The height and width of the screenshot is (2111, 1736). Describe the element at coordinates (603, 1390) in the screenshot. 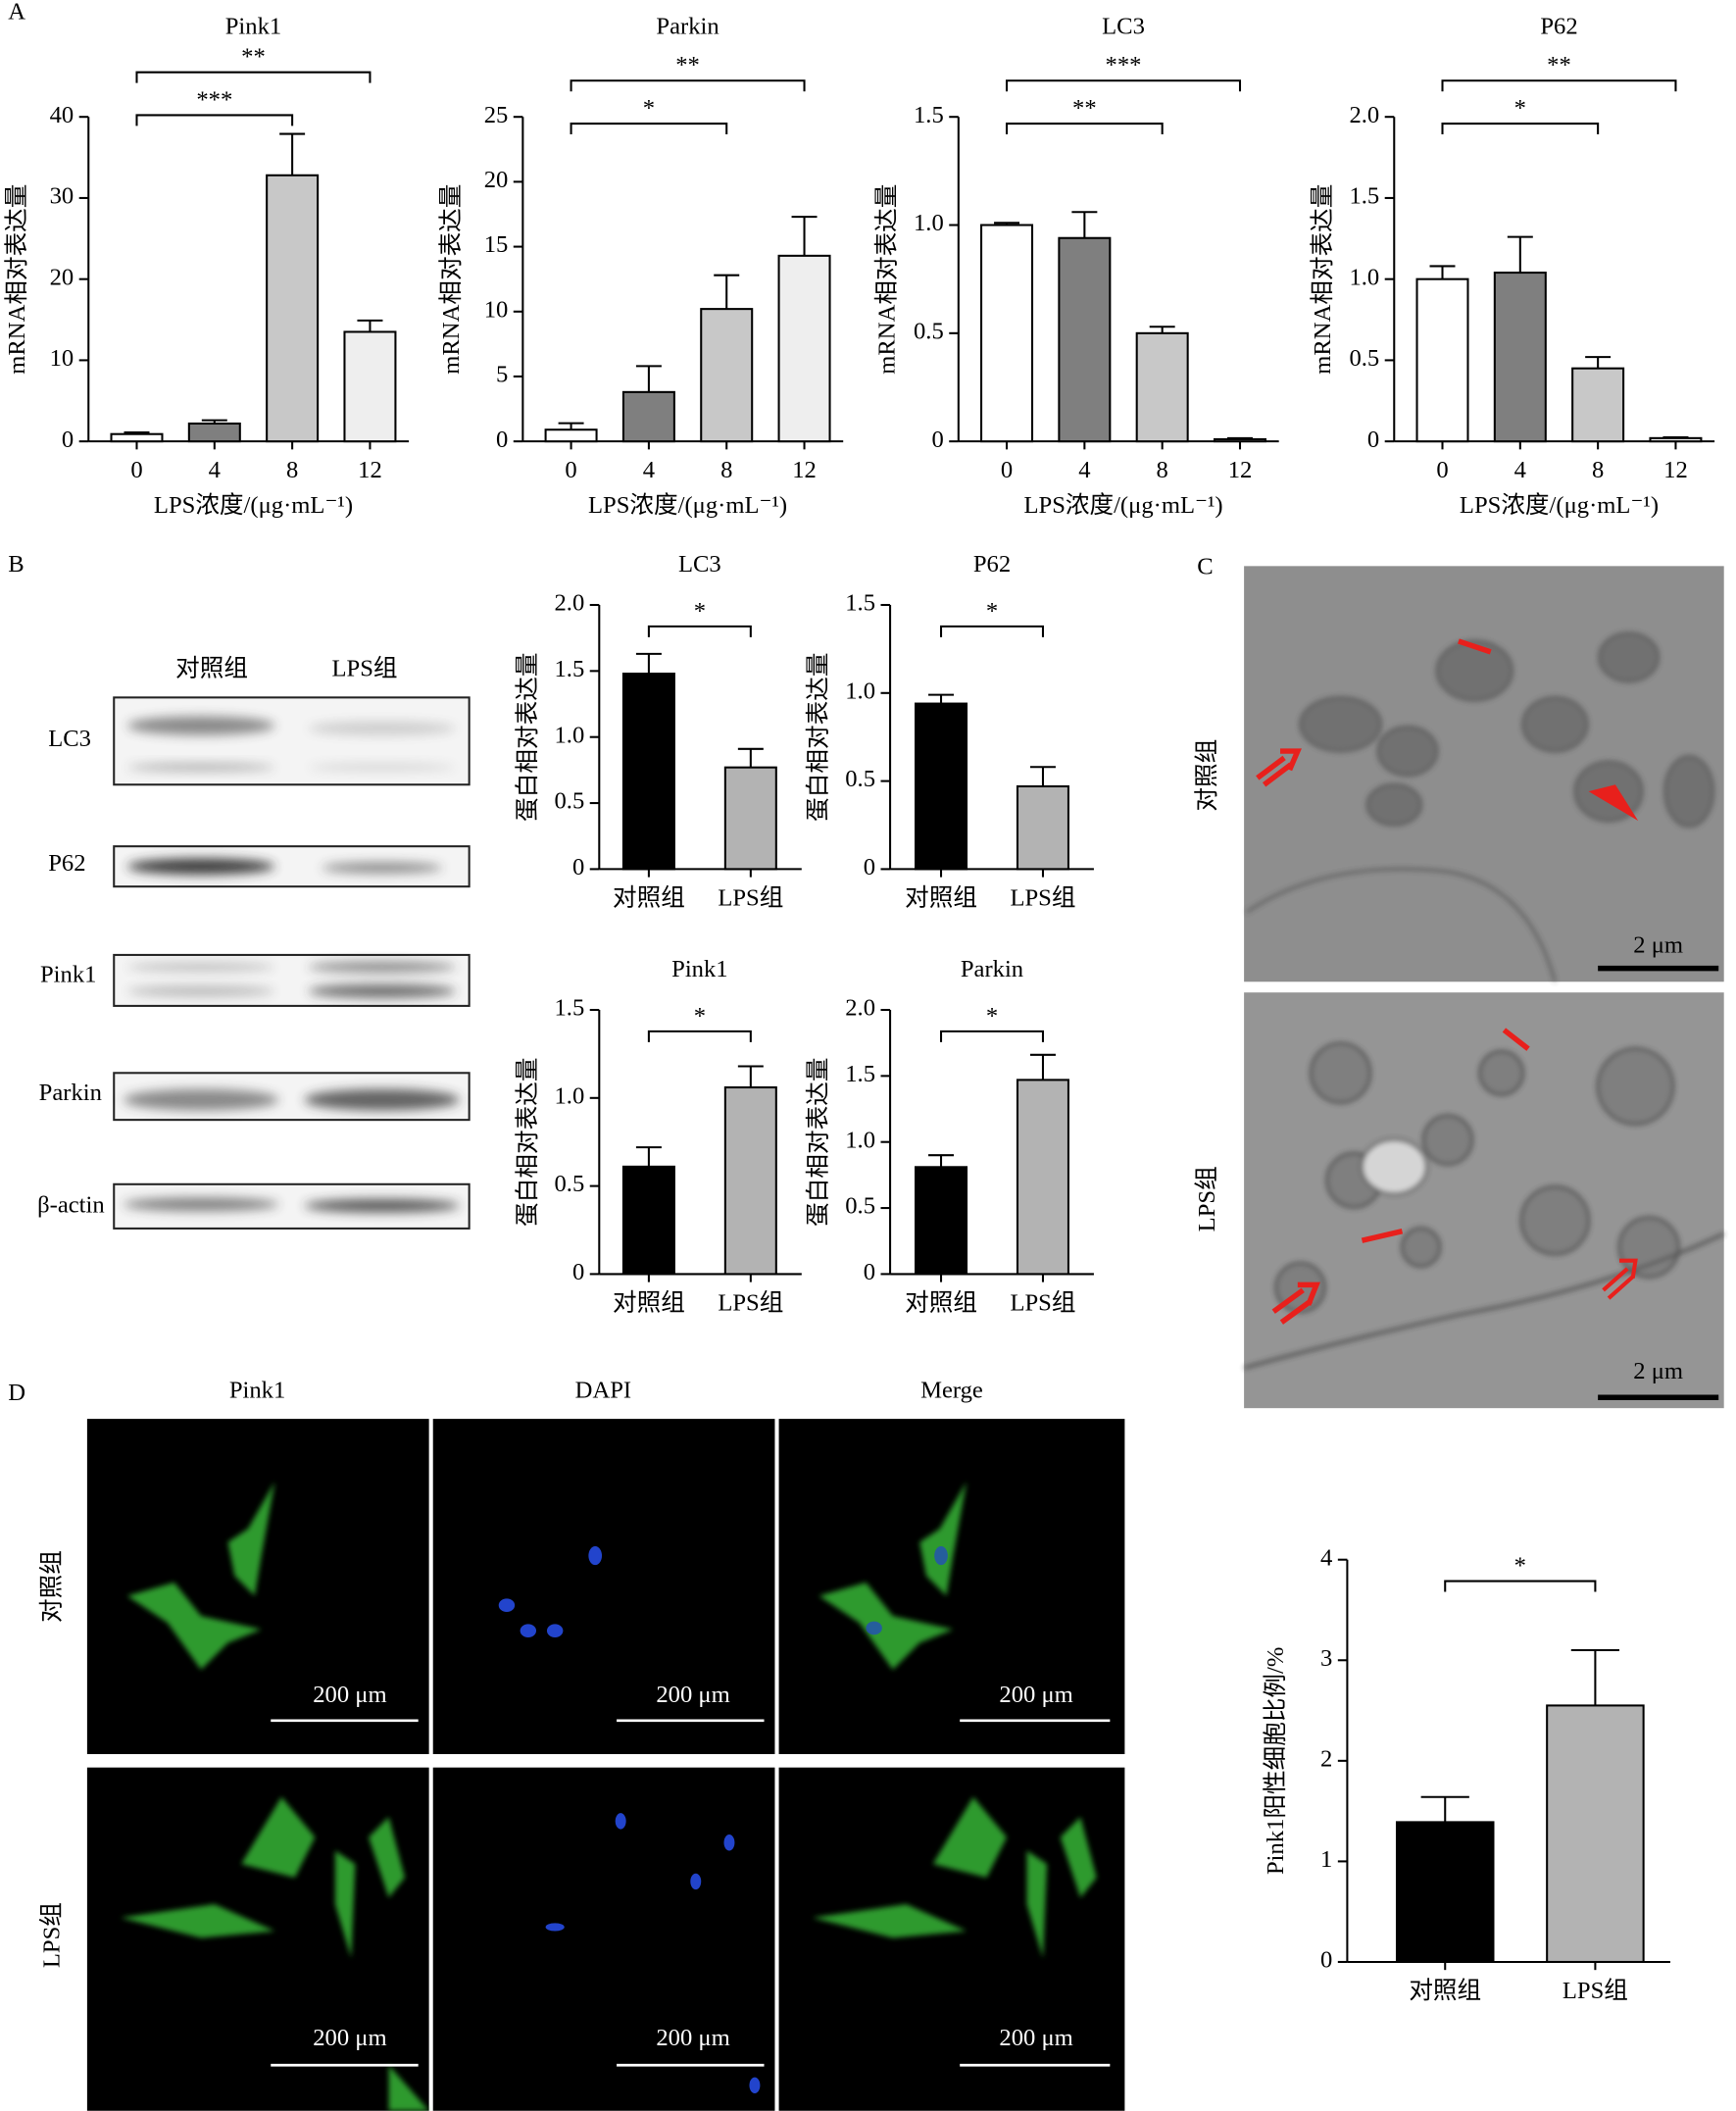

I see `channel-title: DAPI` at that location.